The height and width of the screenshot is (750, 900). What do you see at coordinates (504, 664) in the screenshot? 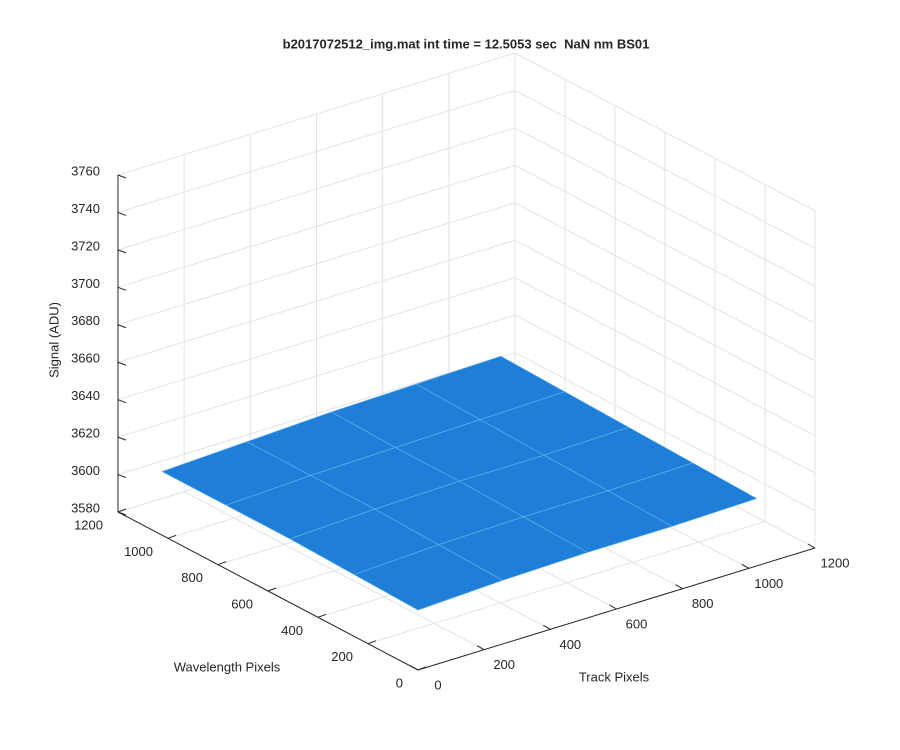
I see `x-tick-label: 200` at bounding box center [504, 664].